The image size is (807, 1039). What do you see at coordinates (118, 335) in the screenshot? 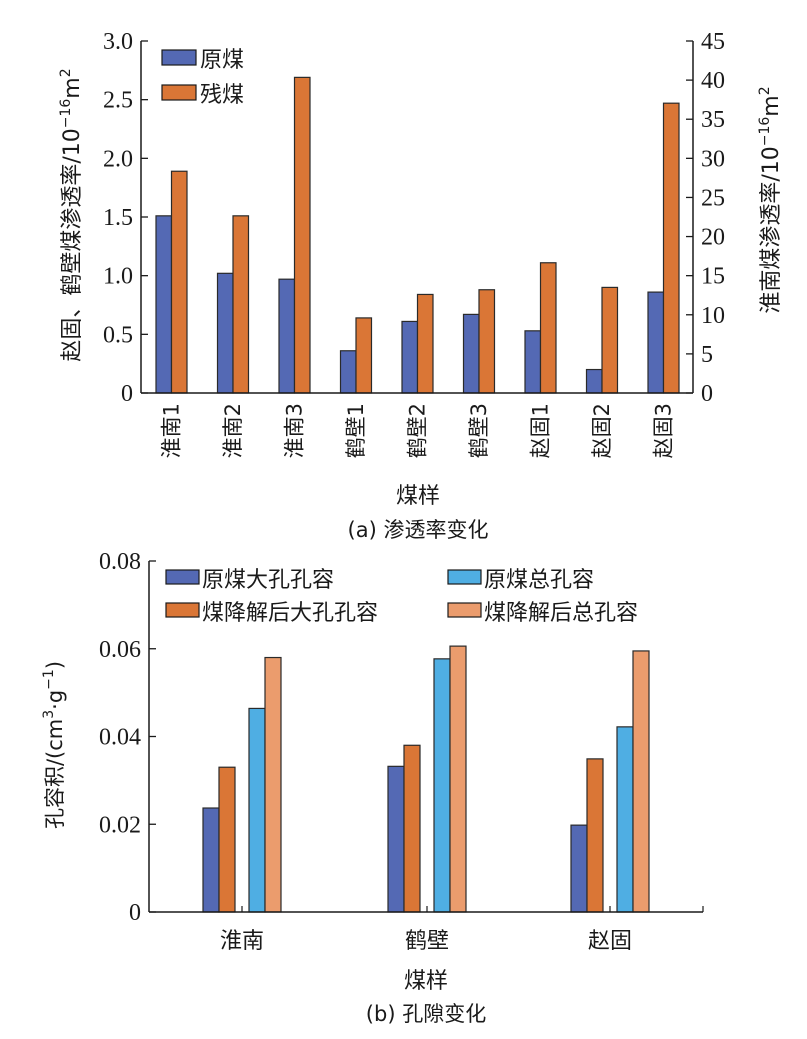
I see `y-tick-label: 0.5` at bounding box center [118, 335].